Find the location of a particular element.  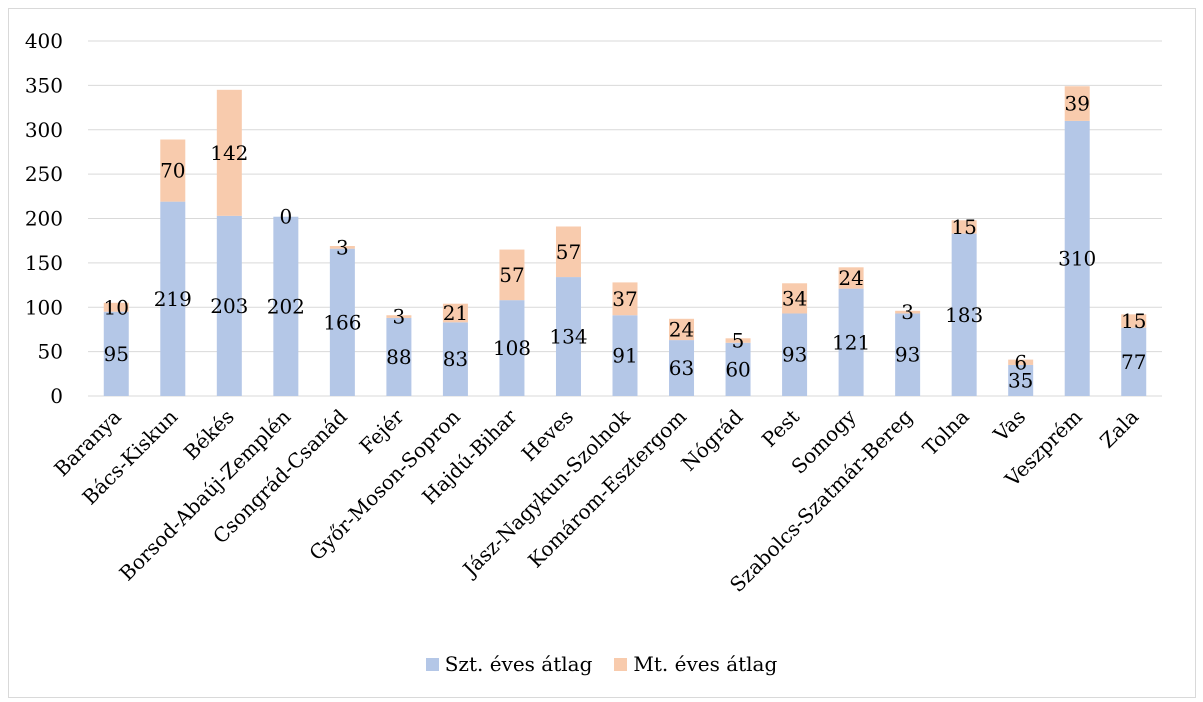

data-label-szt: 203 is located at coordinates (229, 306).